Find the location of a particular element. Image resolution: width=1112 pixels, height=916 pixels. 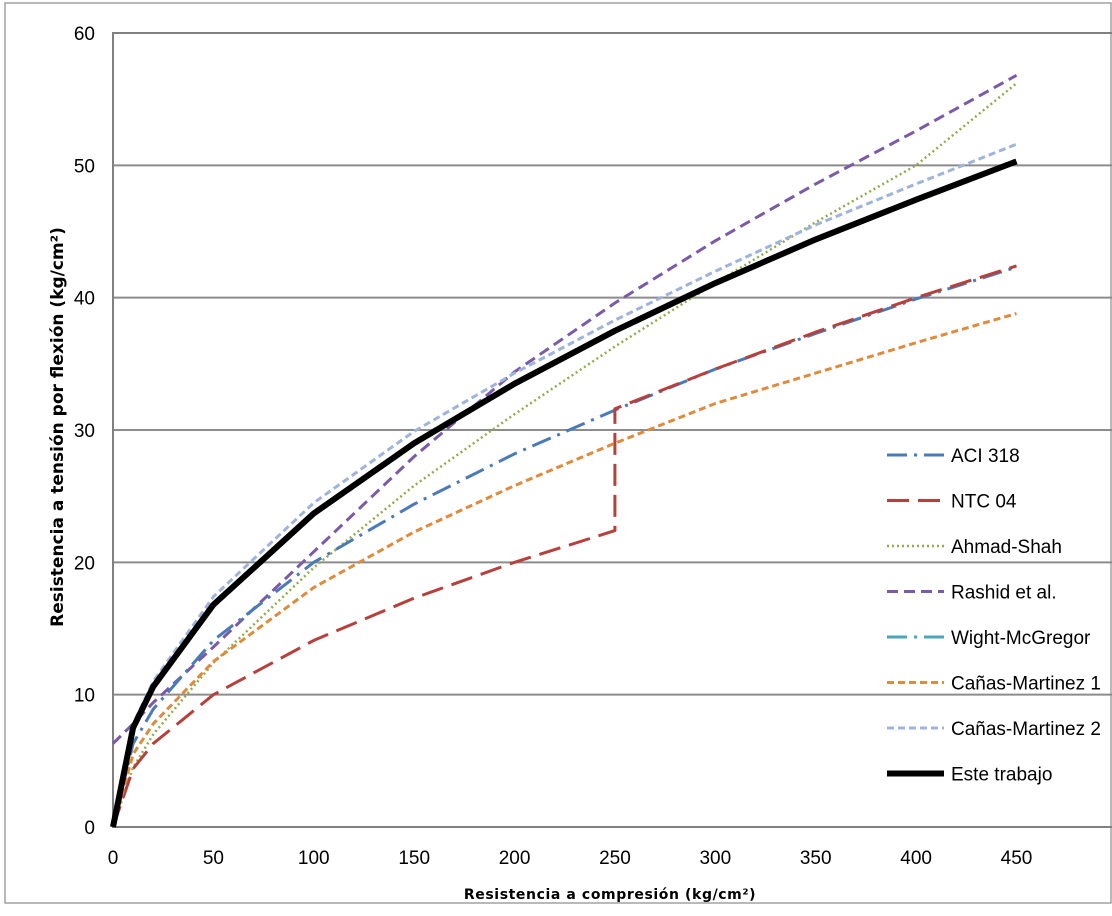

y-tick-label-6: 60 is located at coordinates (84, 34).